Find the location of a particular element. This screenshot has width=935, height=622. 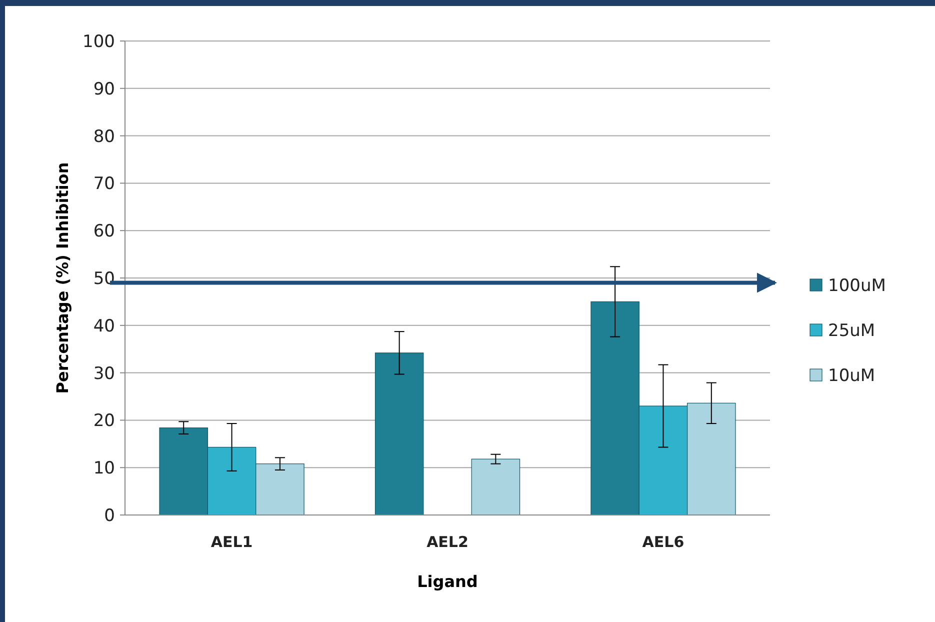

y-tick-label: 0 is located at coordinates (109, 516).